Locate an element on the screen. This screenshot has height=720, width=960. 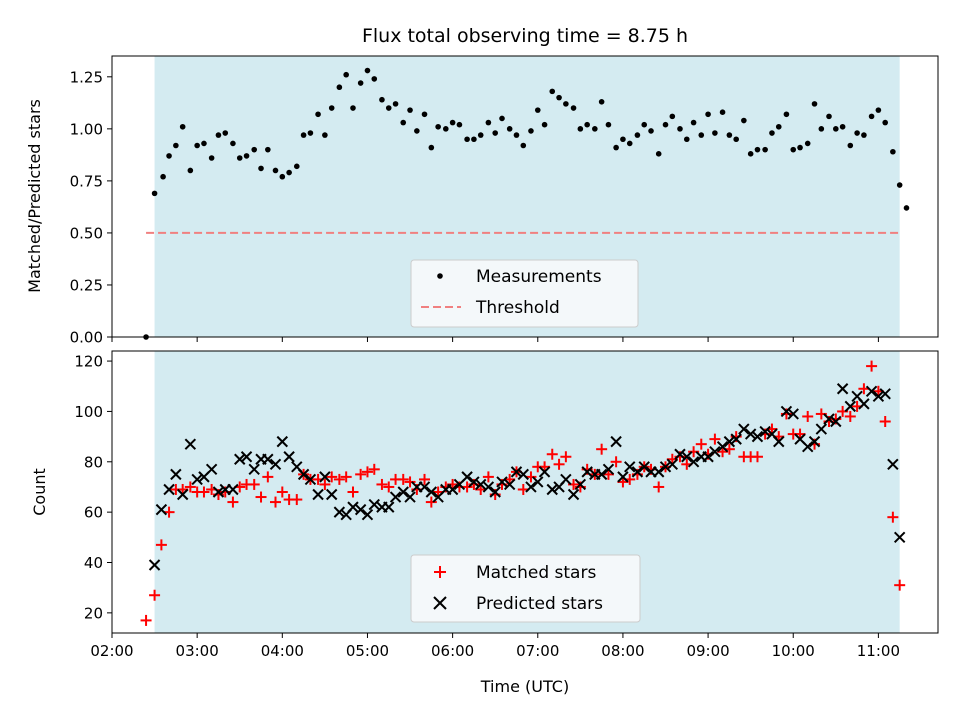
legend-measurements-marker is located at coordinates (440, 276).